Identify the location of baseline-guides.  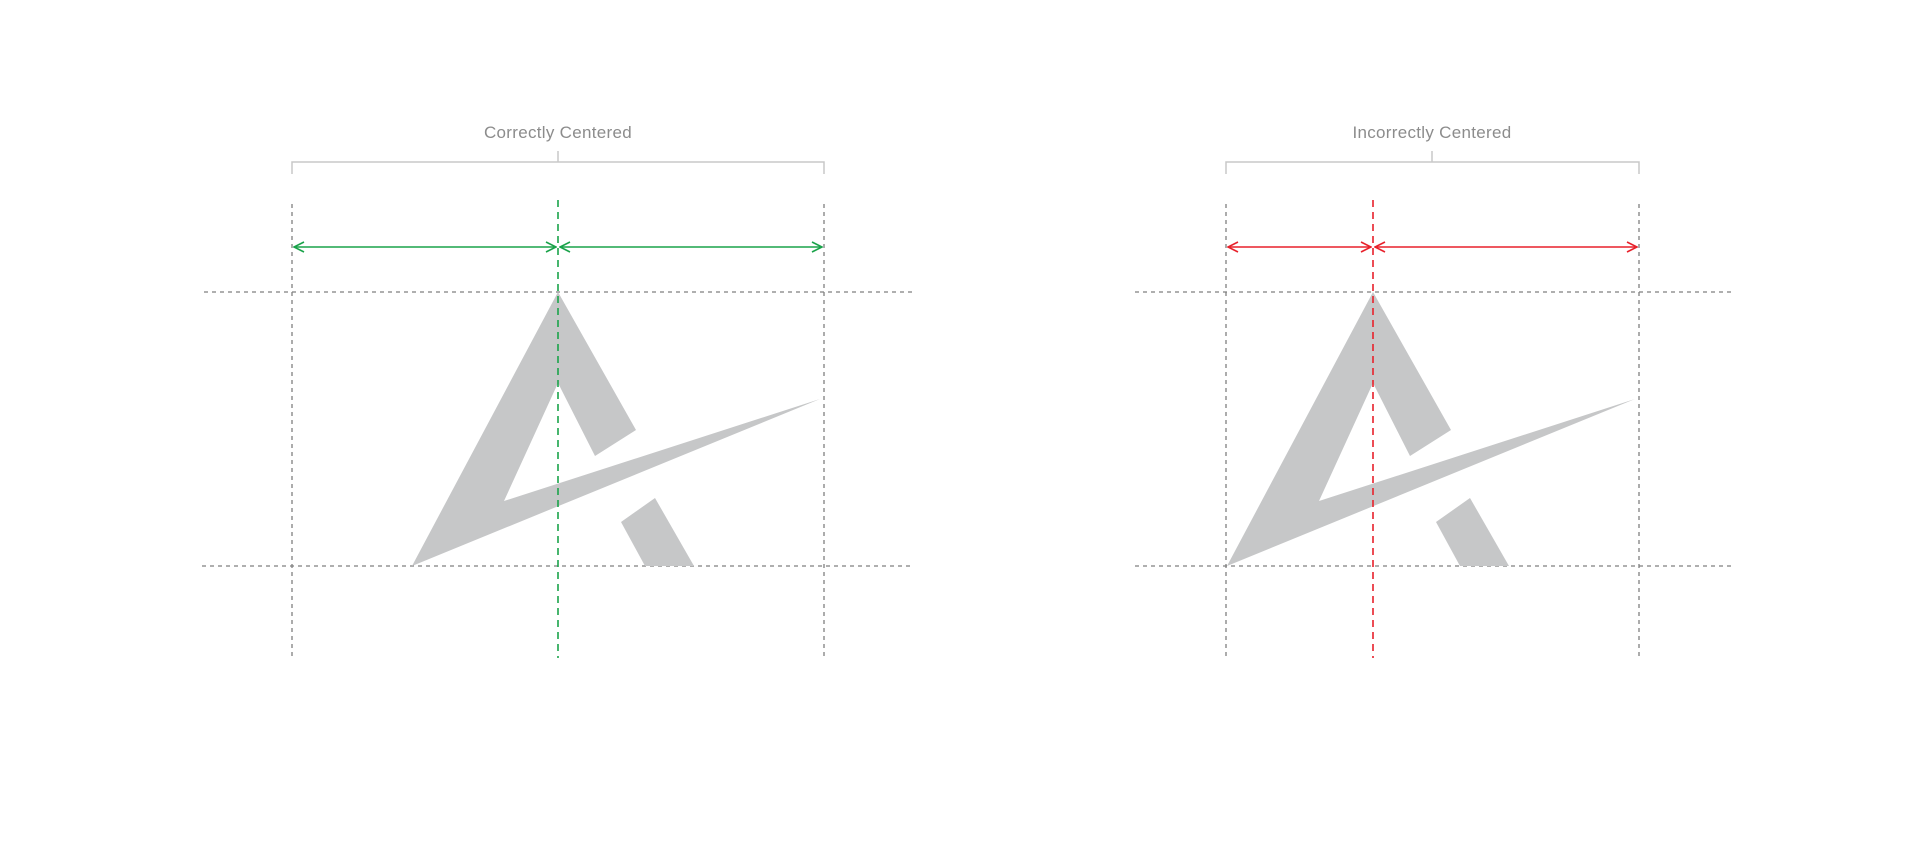
(1433, 429).